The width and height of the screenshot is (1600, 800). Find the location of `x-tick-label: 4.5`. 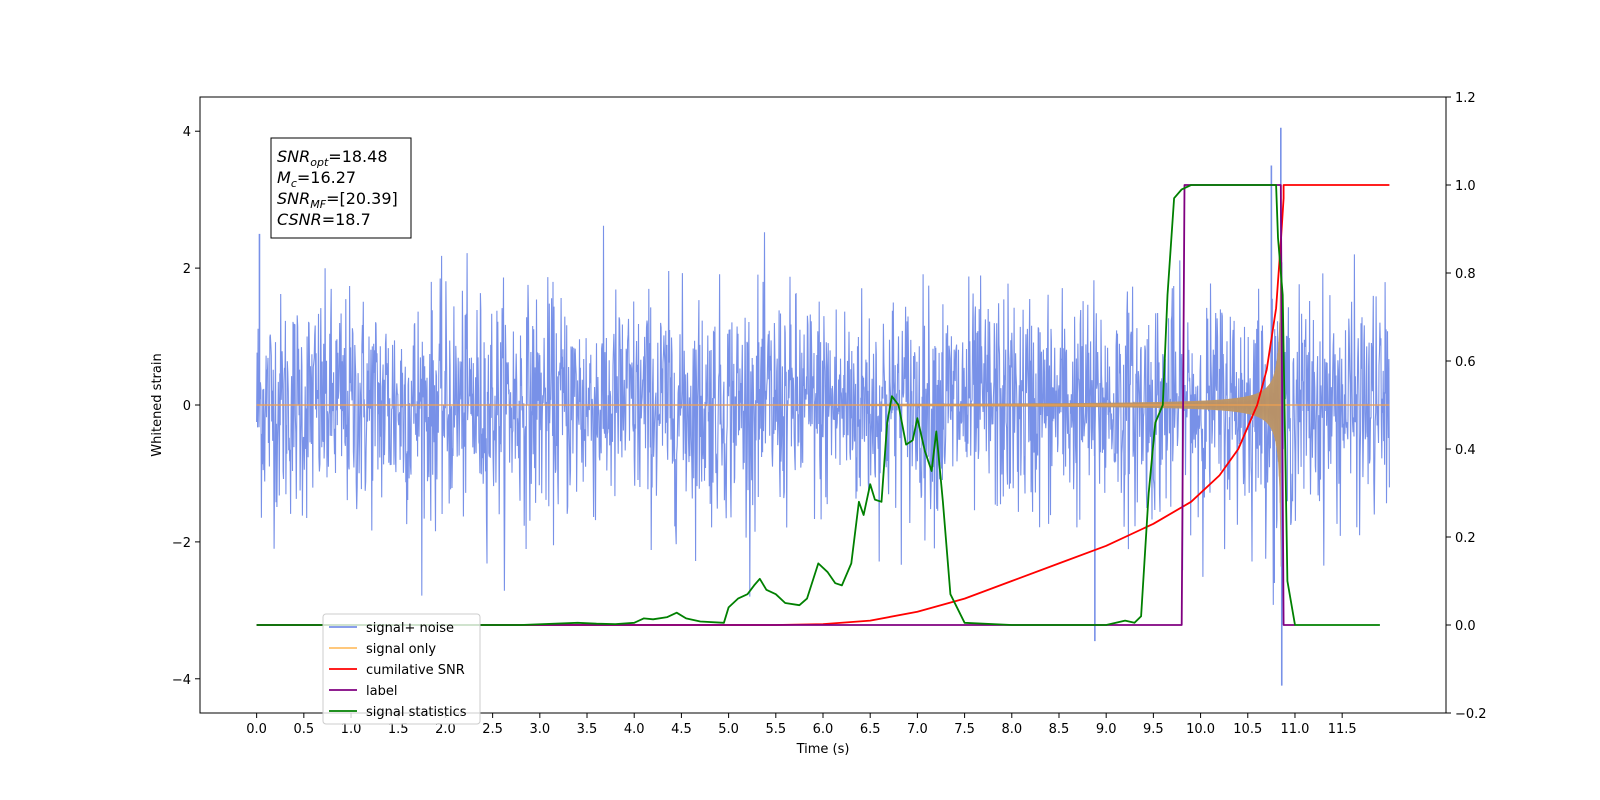

x-tick-label: 4.5 is located at coordinates (681, 729).